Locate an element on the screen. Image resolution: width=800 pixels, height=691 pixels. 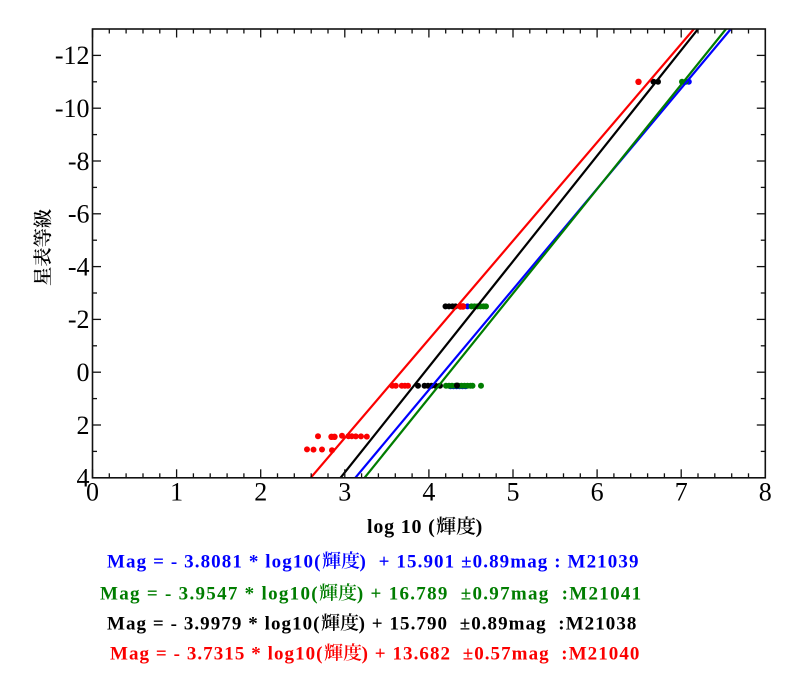
svg-text: 1 is located at coordinates (176, 492).